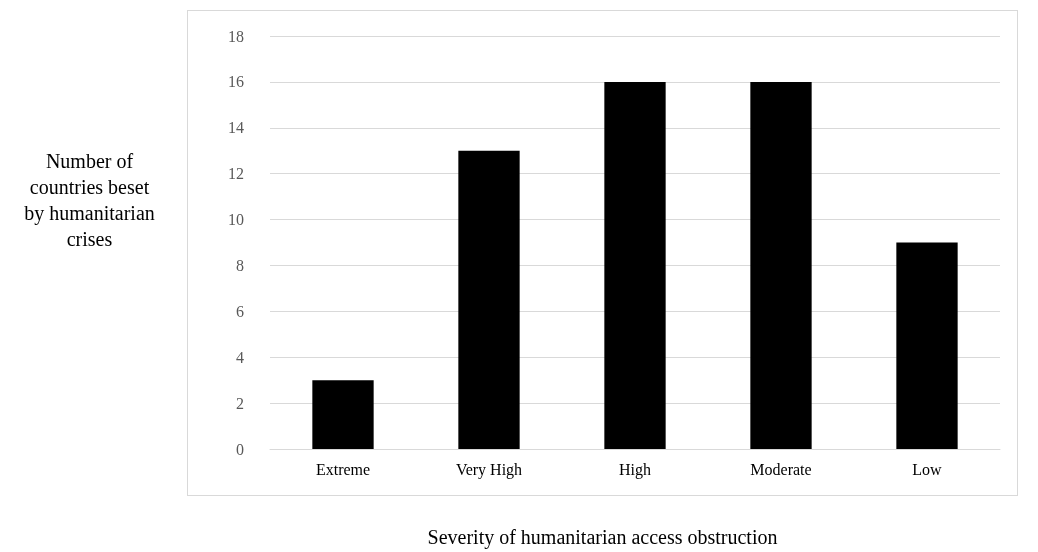 This screenshot has width=1038, height=552. What do you see at coordinates (240, 265) in the screenshot?
I see `y-tick-label: 8` at bounding box center [240, 265].